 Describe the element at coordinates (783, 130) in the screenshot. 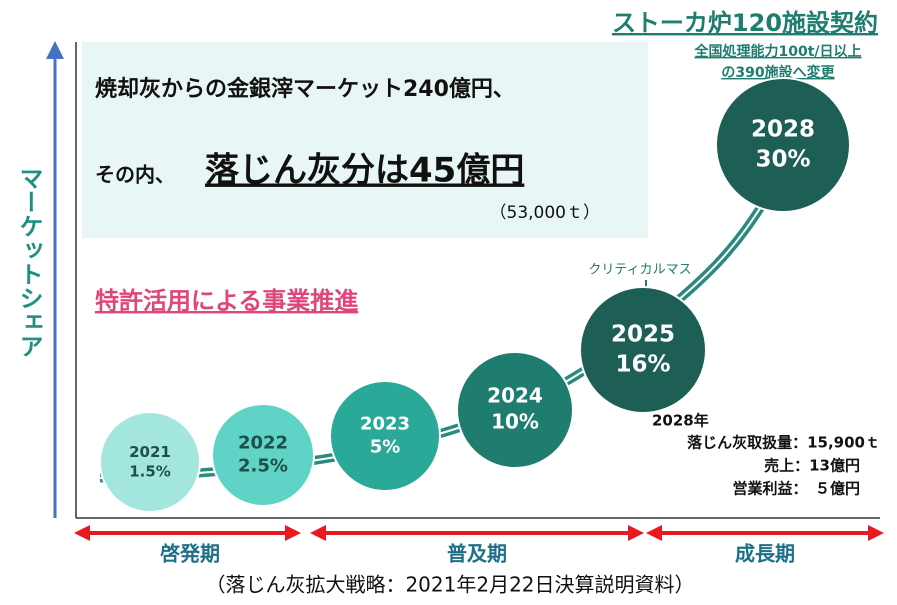

I see `milestone-year: 2028` at that location.